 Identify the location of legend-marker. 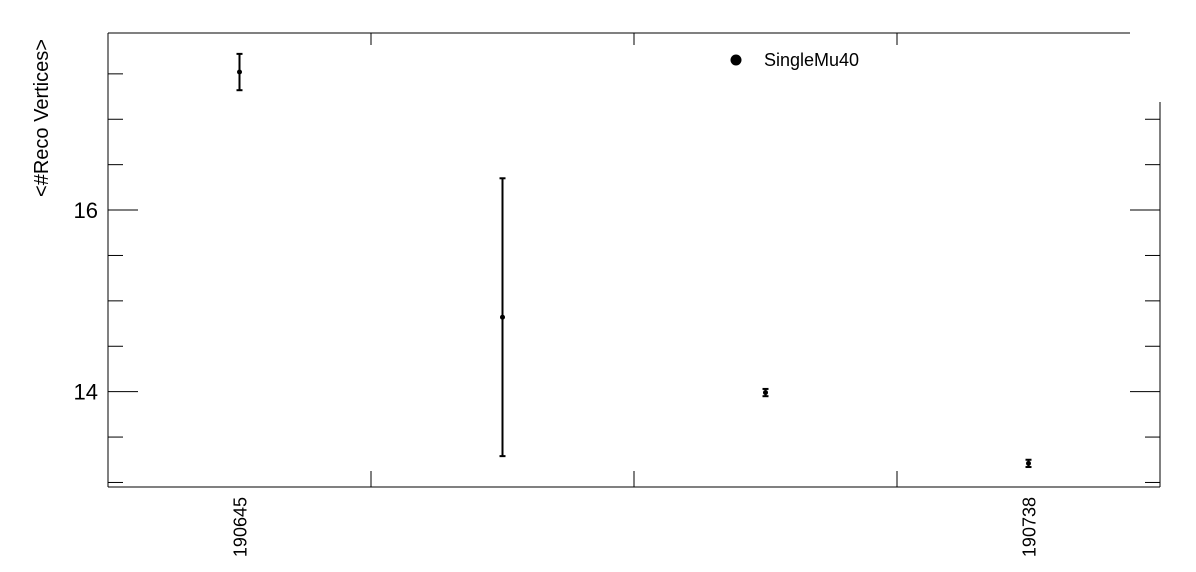
(736, 60).